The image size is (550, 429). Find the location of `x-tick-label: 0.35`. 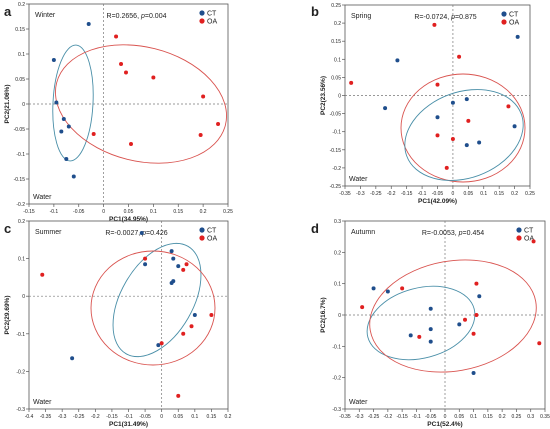

x-tick-label: 0.35 is located at coordinates (545, 417).